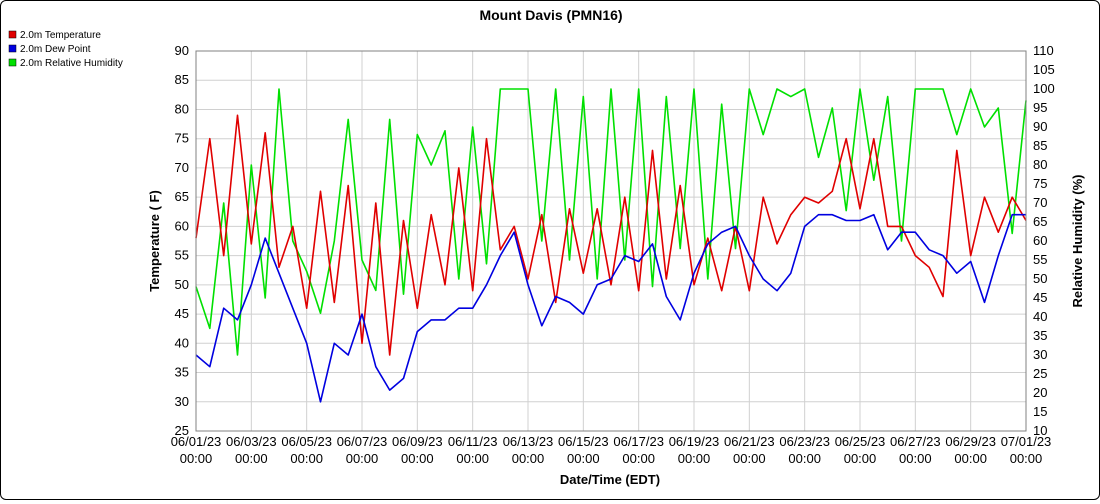 The height and width of the screenshot is (504, 1100). Describe the element at coordinates (182, 342) in the screenshot. I see `y-tick-label: 40` at that location.